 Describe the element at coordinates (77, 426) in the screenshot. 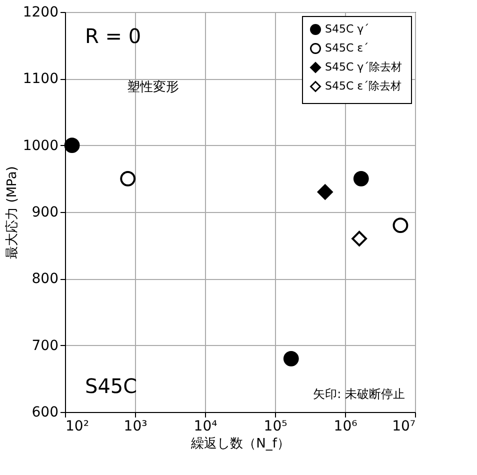

I see `x-tick-label: 10²` at that location.